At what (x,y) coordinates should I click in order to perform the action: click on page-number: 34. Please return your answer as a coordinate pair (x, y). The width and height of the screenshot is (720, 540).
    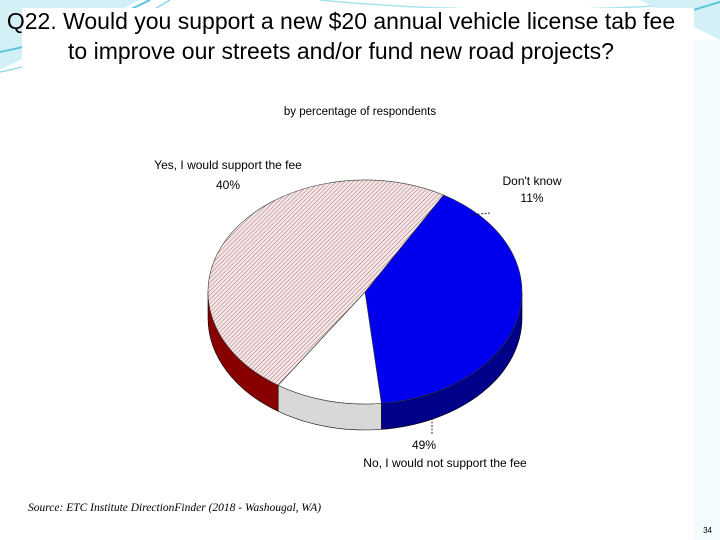
    Looking at the image, I should click on (707, 530).